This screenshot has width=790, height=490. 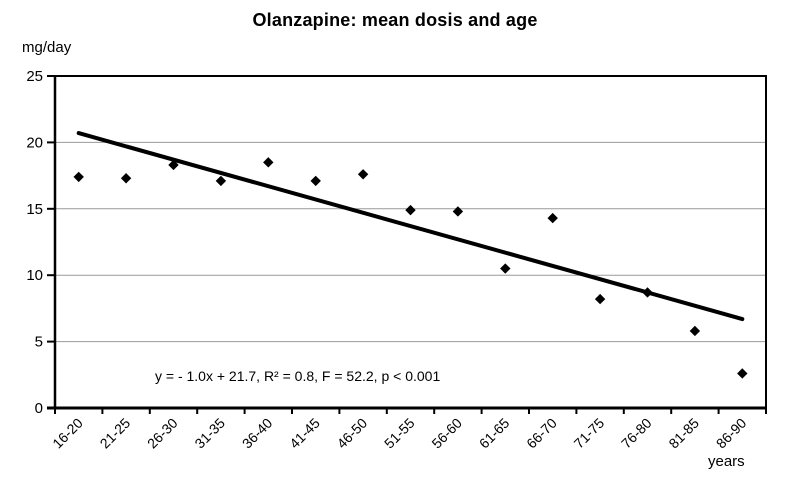 I want to click on x-tick-label: 86-90, so click(x=731, y=433).